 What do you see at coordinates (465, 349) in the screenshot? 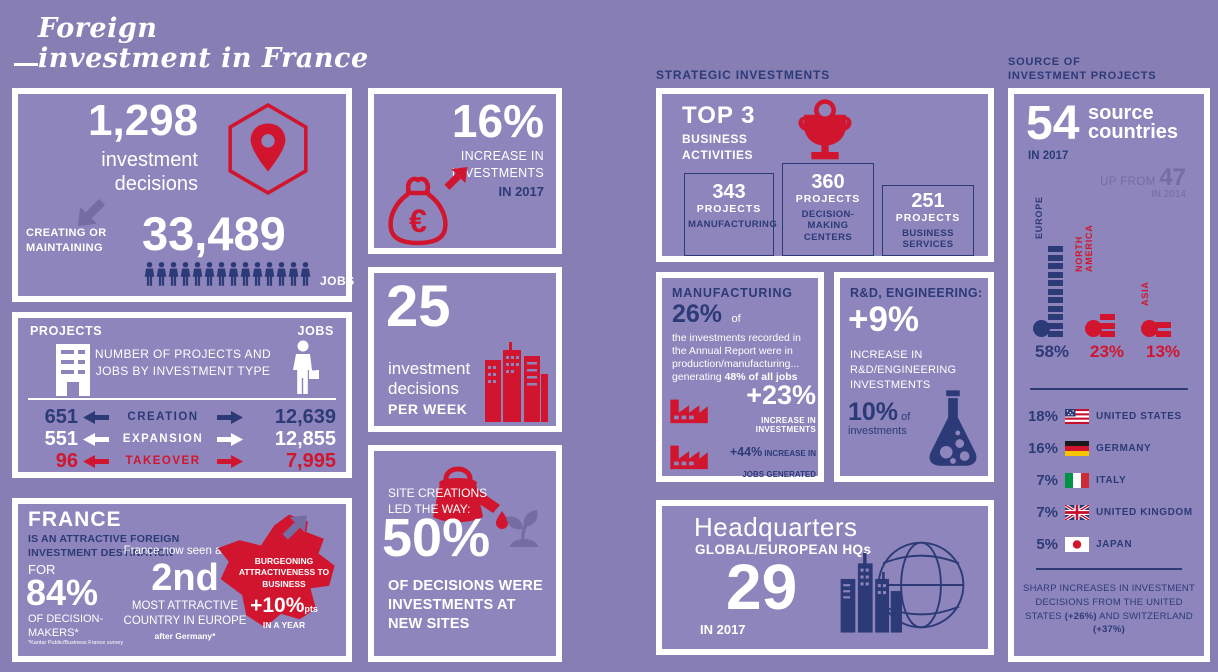
I see `decisions-per-week-panel: 25 investment decisions PER WEEK` at bounding box center [465, 349].